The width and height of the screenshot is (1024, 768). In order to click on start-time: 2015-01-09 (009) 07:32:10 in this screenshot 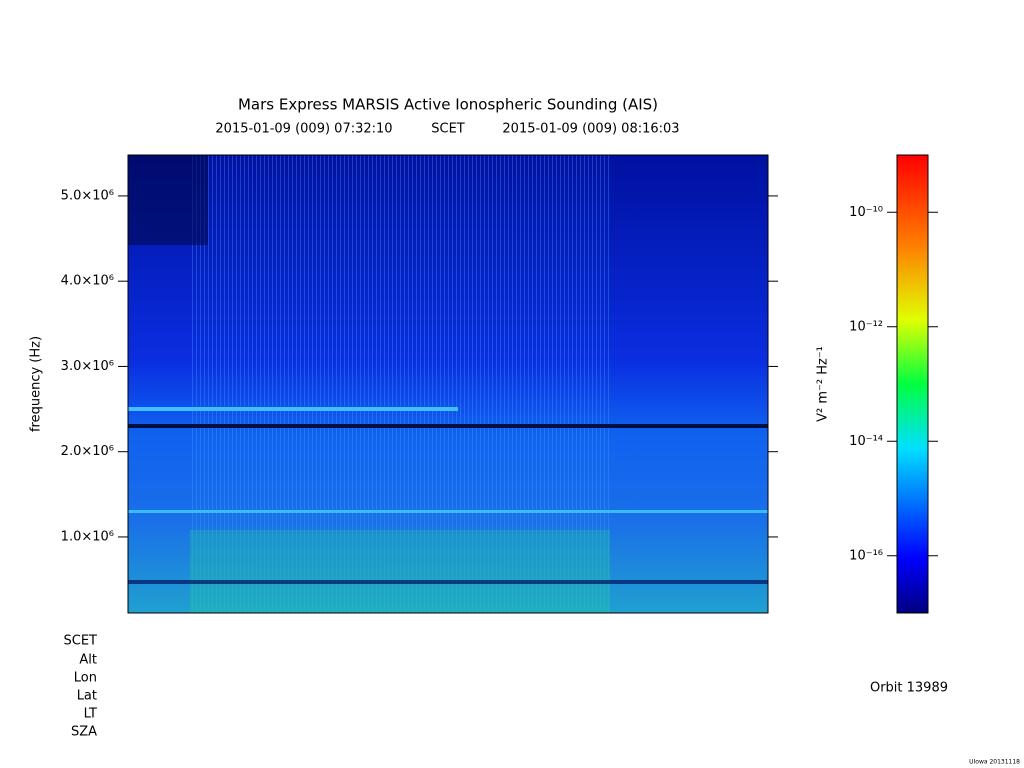, I will do `click(303, 129)`.